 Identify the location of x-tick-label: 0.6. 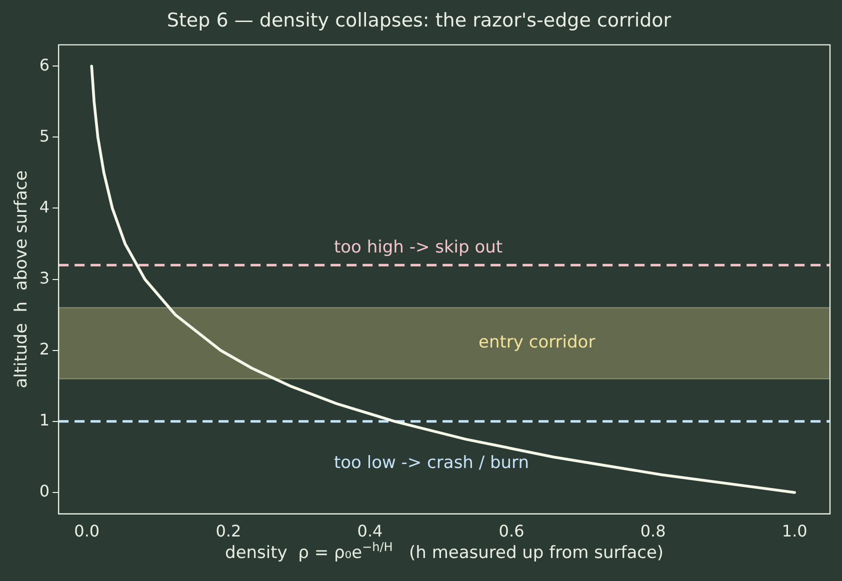
(511, 531).